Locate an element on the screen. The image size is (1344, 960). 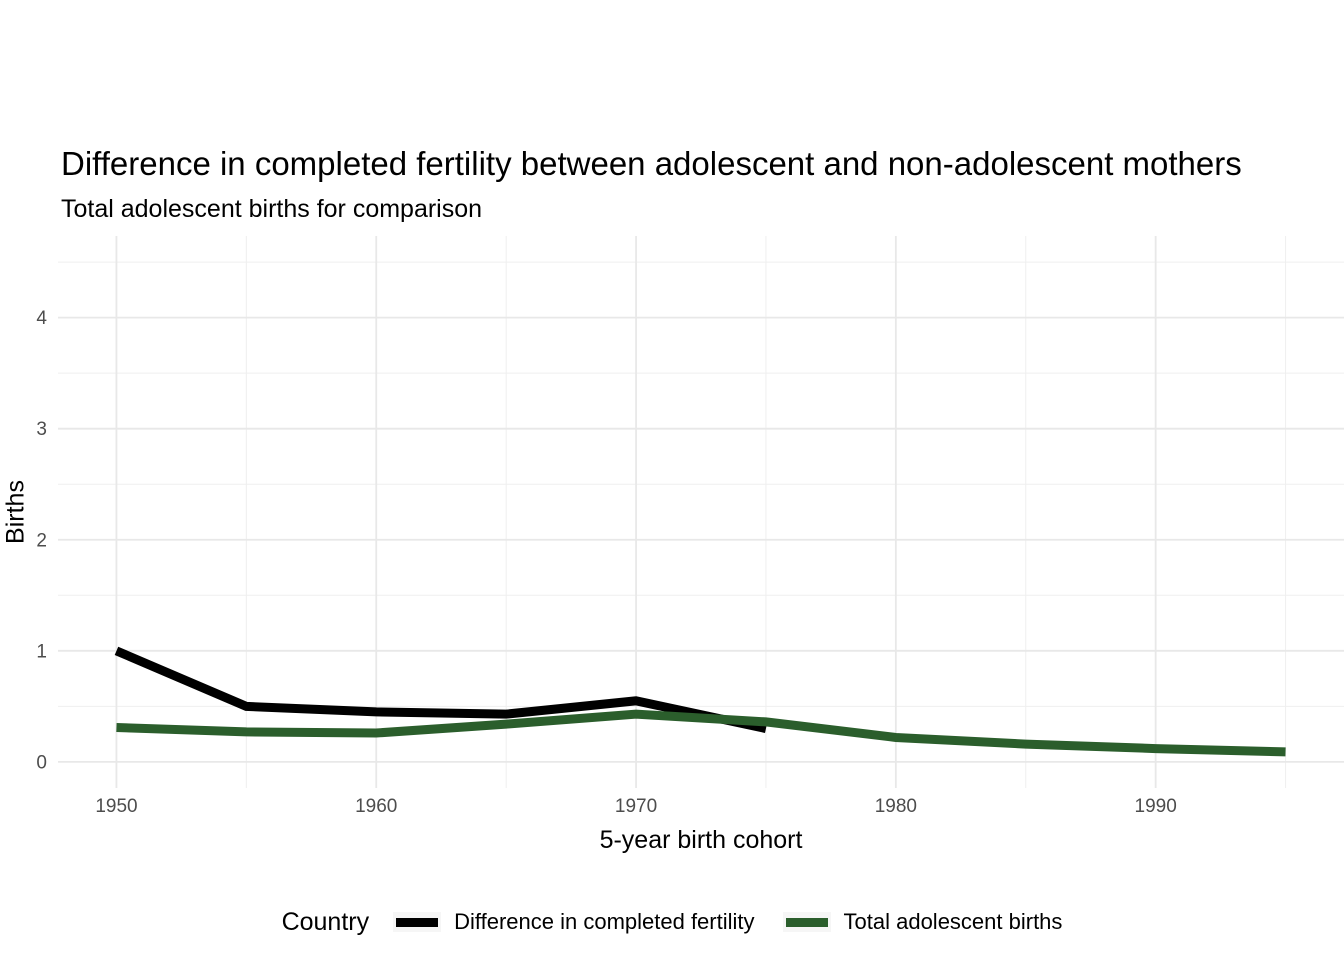
legend-item-label: Total adolescent births is located at coordinates (953, 921).